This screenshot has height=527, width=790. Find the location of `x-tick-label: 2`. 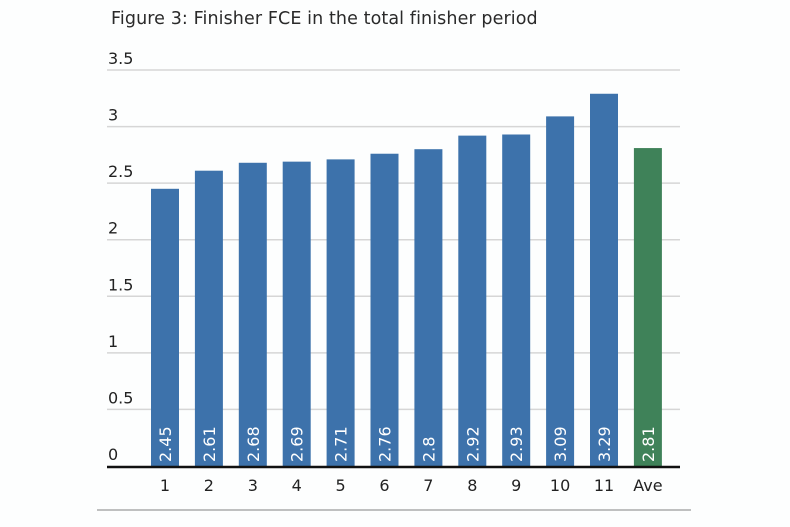

x-tick-label: 2 is located at coordinates (209, 485).